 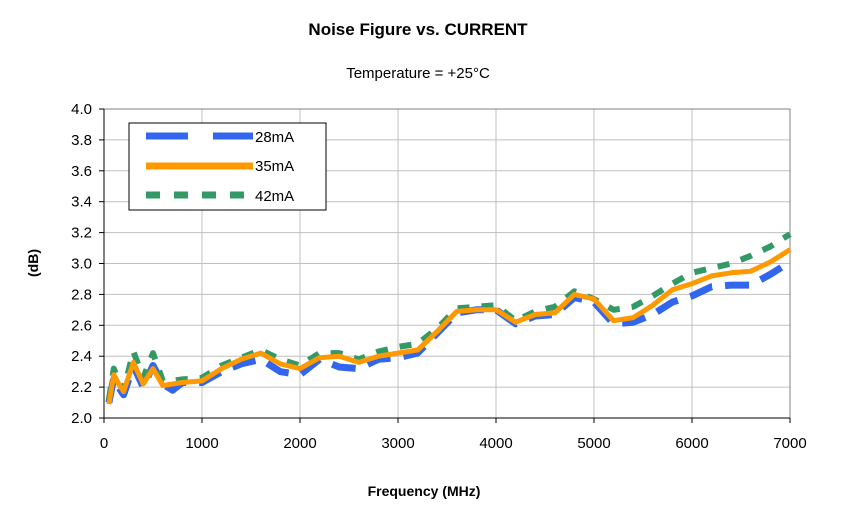 What do you see at coordinates (81, 233) in the screenshot?
I see `y-tick-label: 3.2` at bounding box center [81, 233].